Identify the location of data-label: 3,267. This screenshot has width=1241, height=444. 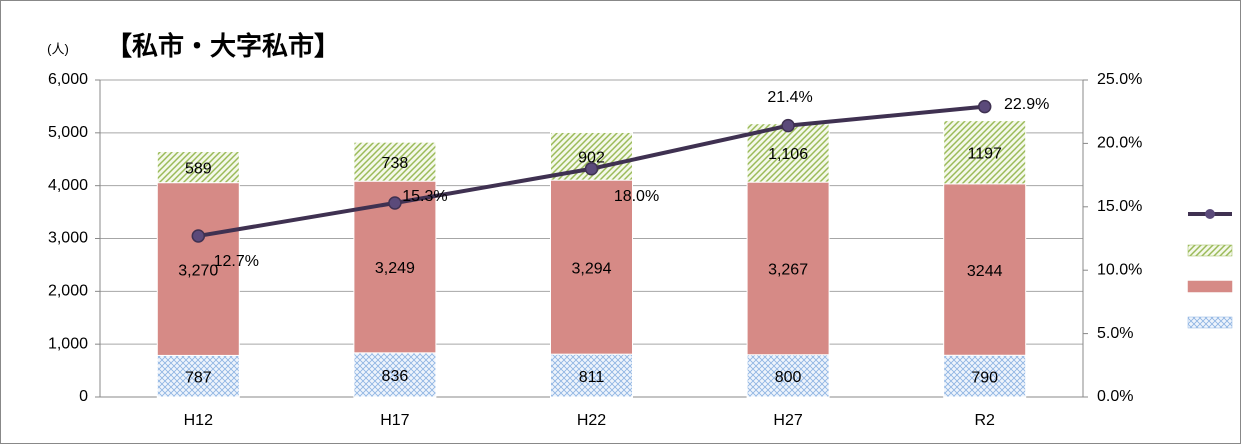
(788, 270).